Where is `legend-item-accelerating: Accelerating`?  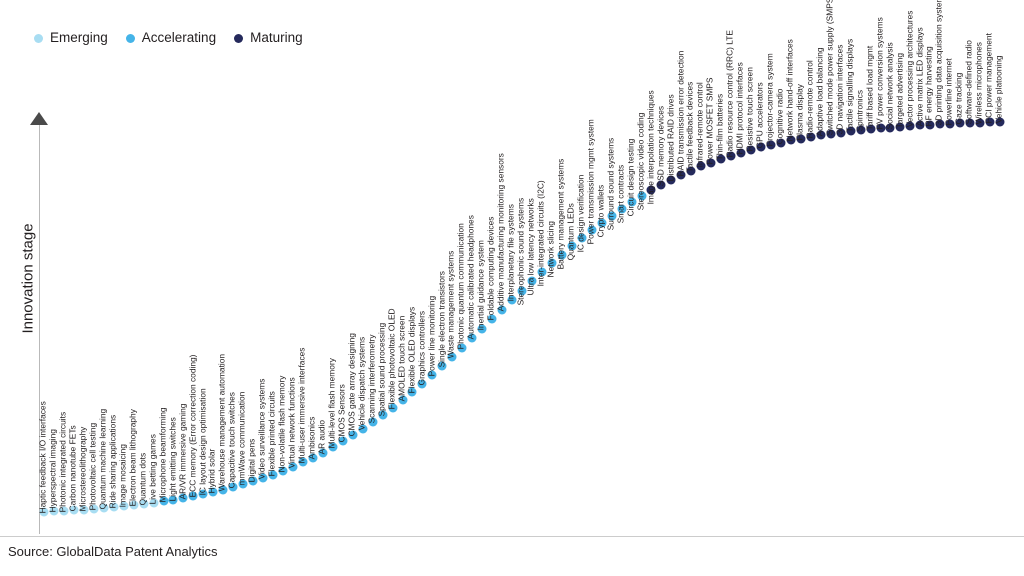
legend-item-accelerating: Accelerating is located at coordinates (170, 38).